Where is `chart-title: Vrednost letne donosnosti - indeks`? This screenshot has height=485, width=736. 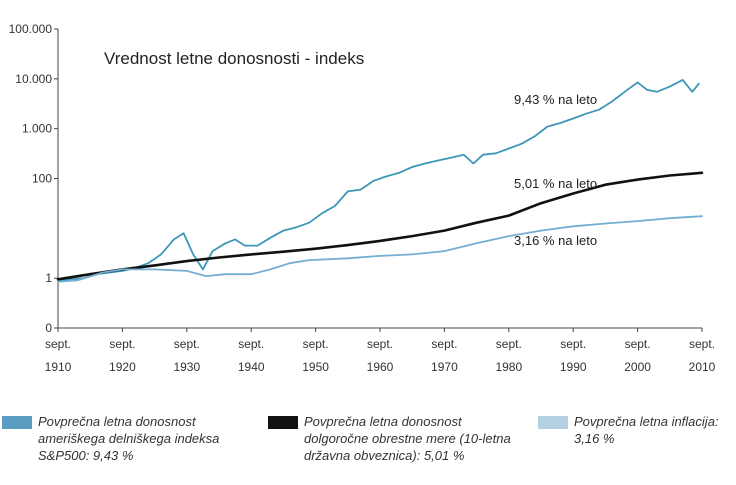 chart-title: Vrednost letne donosnosti - indeks is located at coordinates (234, 58).